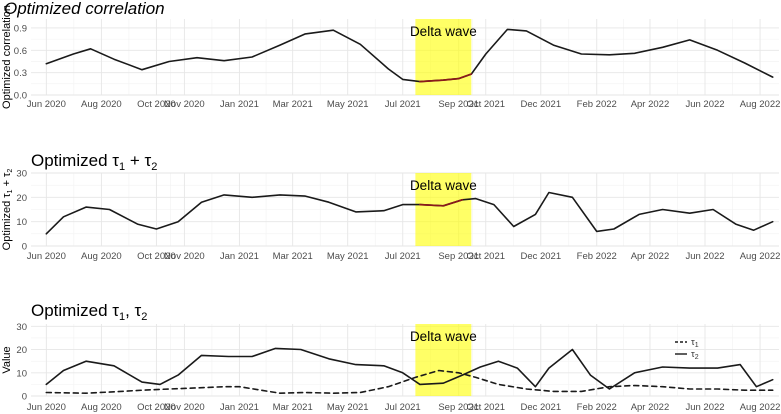 This screenshot has width=781, height=414. I want to click on y-tick-label: 0.9, so click(20, 28).